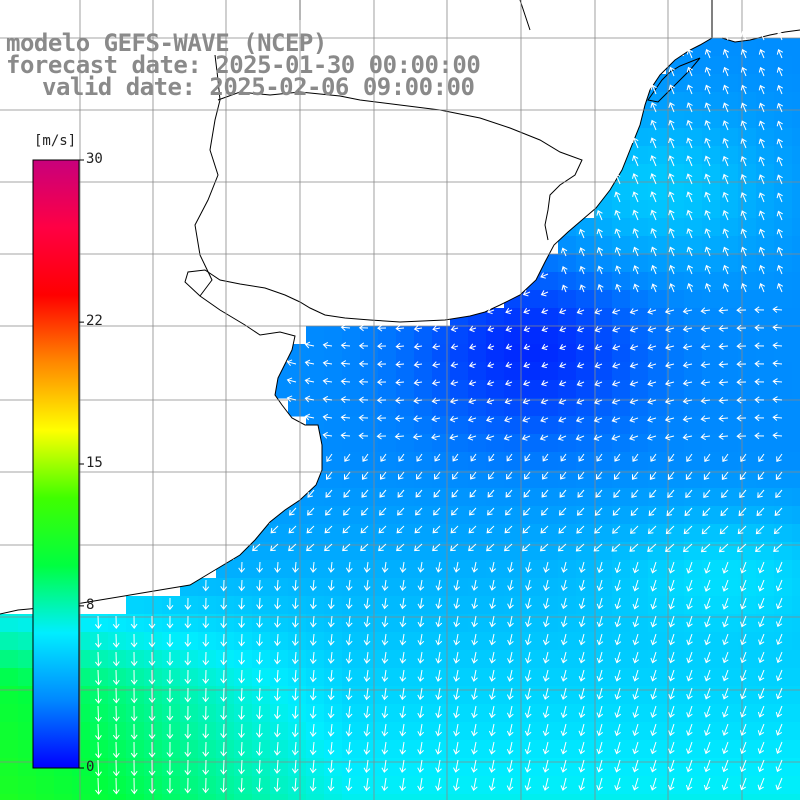  What do you see at coordinates (760, 21) in the screenshot?
I see `land-northeast` at bounding box center [760, 21].